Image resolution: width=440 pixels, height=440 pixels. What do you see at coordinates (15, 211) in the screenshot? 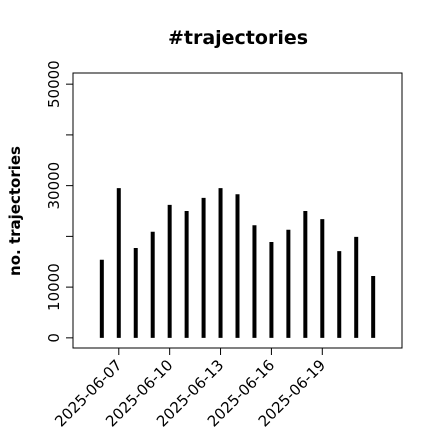
I see `y-axis-label: no. trajectories` at bounding box center [15, 211].